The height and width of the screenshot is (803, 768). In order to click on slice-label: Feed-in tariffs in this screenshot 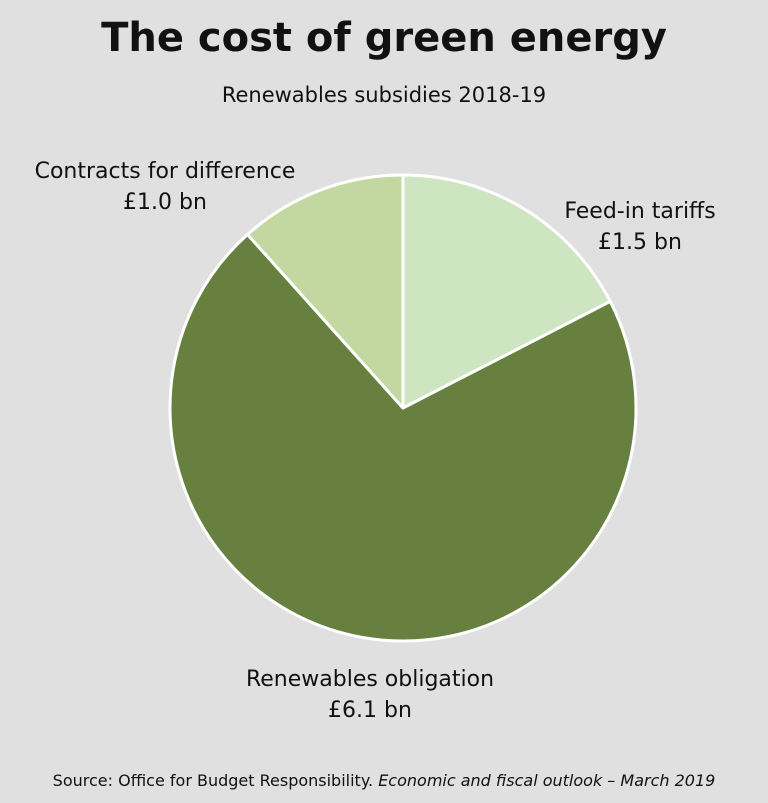, I will do `click(639, 211)`.